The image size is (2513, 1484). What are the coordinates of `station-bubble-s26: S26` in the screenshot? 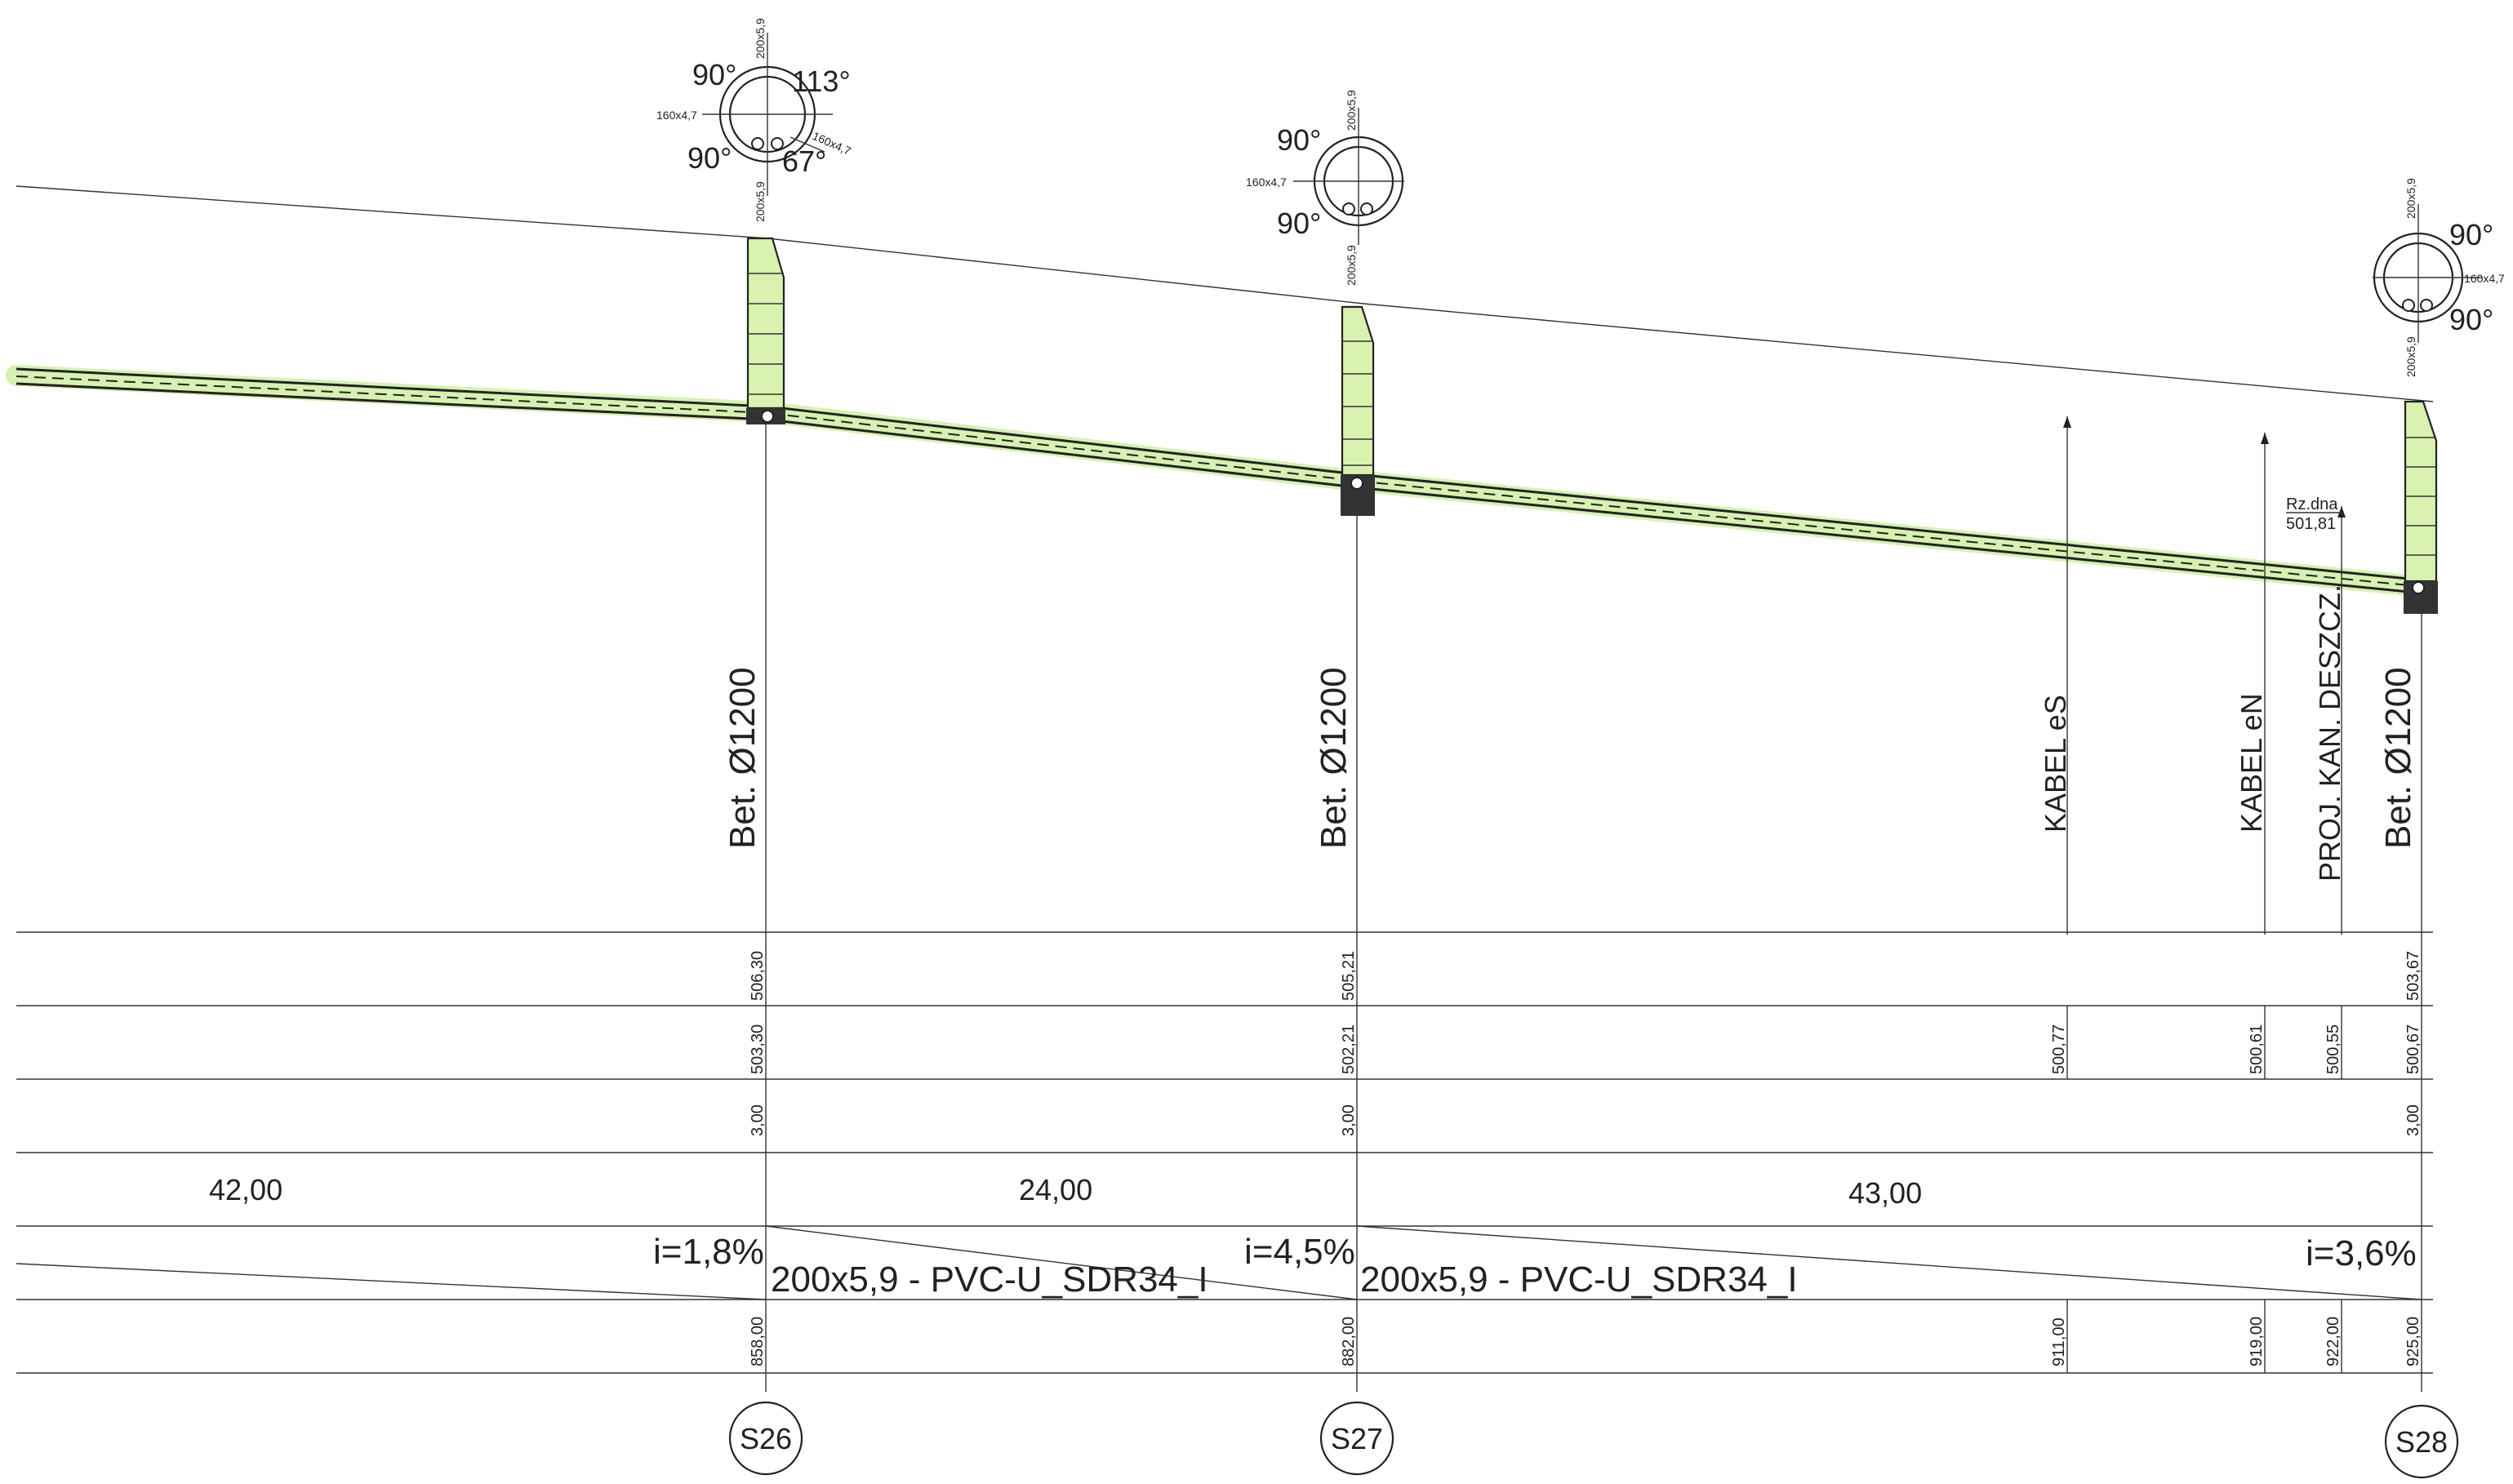 It's located at (766, 1438).